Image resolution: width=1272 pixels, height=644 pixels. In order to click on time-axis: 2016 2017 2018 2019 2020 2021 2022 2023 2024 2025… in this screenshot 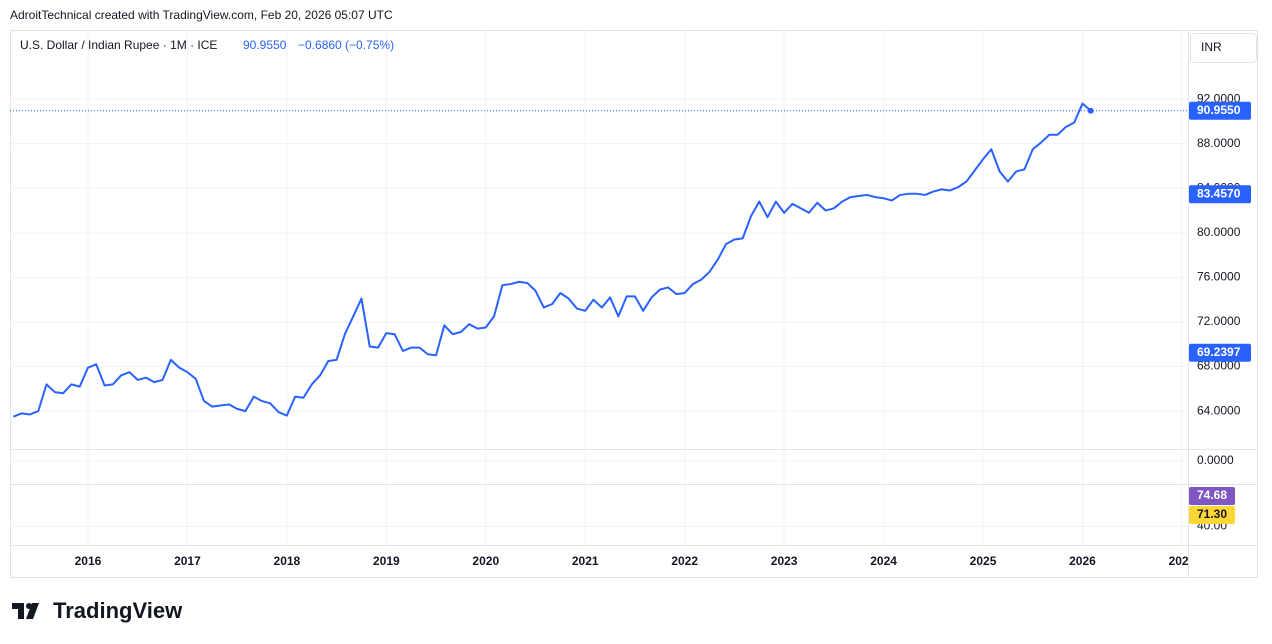, I will do `click(635, 561)`.